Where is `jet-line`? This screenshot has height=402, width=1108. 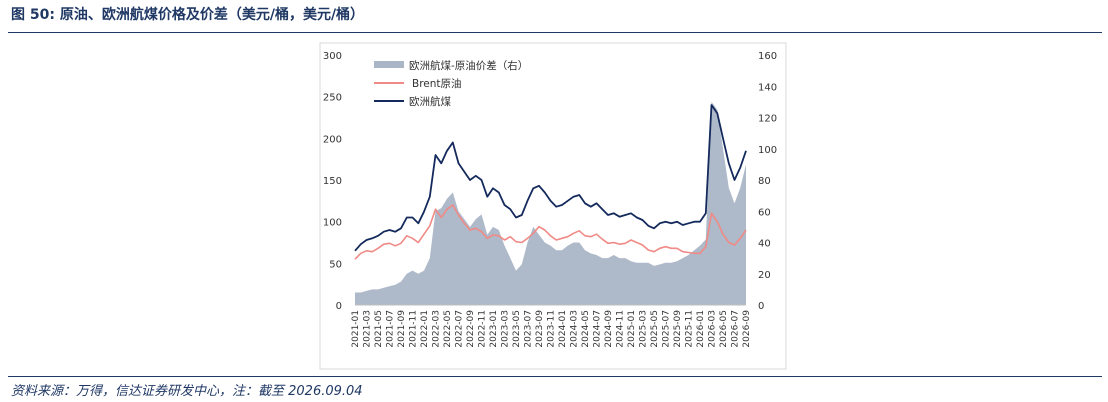 jet-line is located at coordinates (550, 178).